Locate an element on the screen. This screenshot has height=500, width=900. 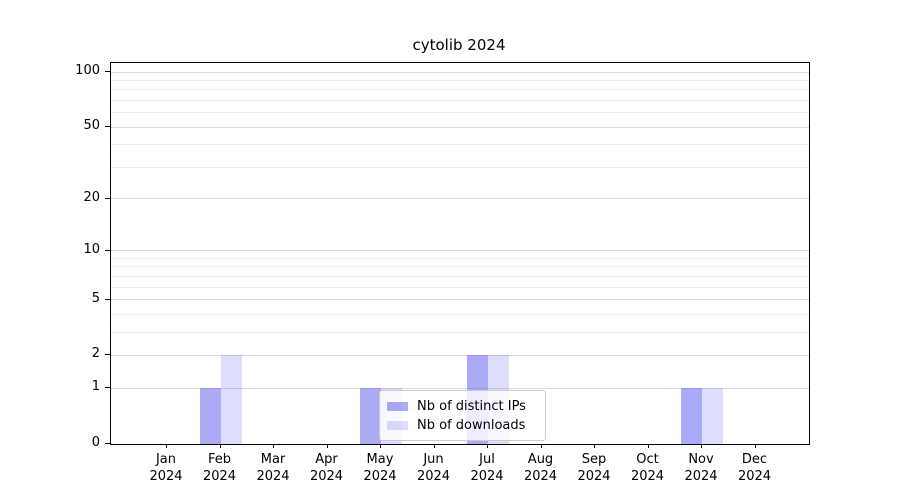
x-tick-label: Nov 2024 is located at coordinates (701, 468).